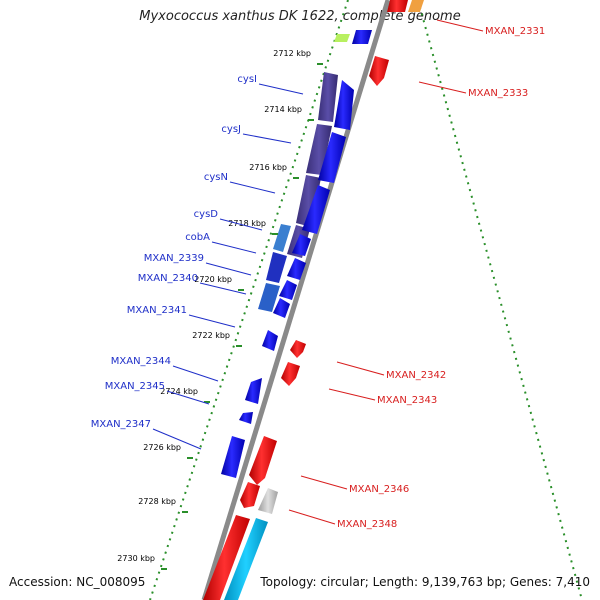 The width and height of the screenshot is (600, 600). Describe the element at coordinates (206, 214) in the screenshot. I see `gene-label-left: cysD` at that location.